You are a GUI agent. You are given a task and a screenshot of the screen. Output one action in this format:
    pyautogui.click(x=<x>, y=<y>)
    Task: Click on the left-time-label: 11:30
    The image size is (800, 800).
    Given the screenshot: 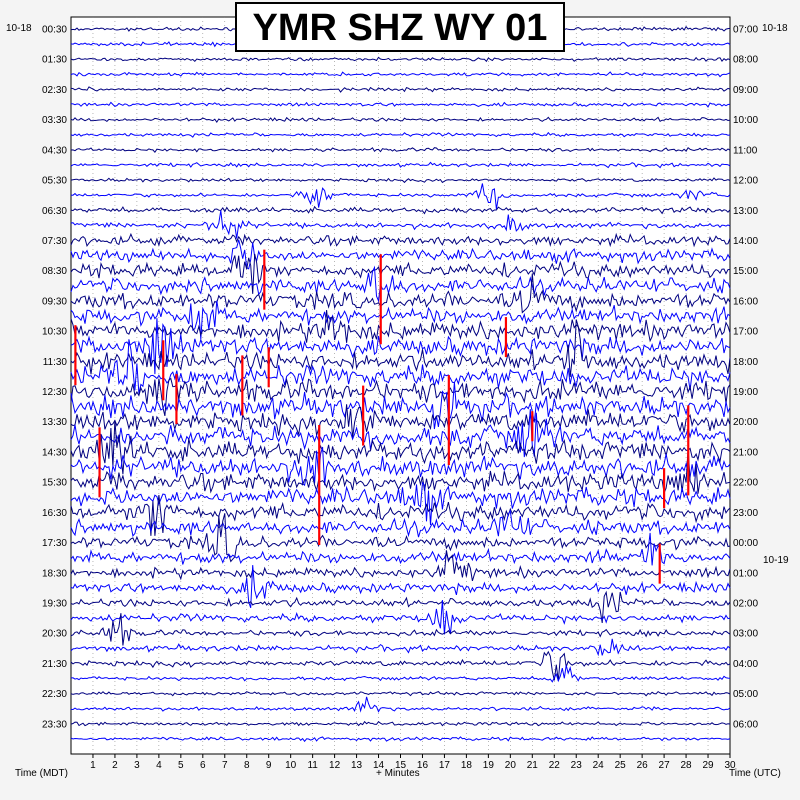 What is the action you would take?
    pyautogui.click(x=55, y=362)
    